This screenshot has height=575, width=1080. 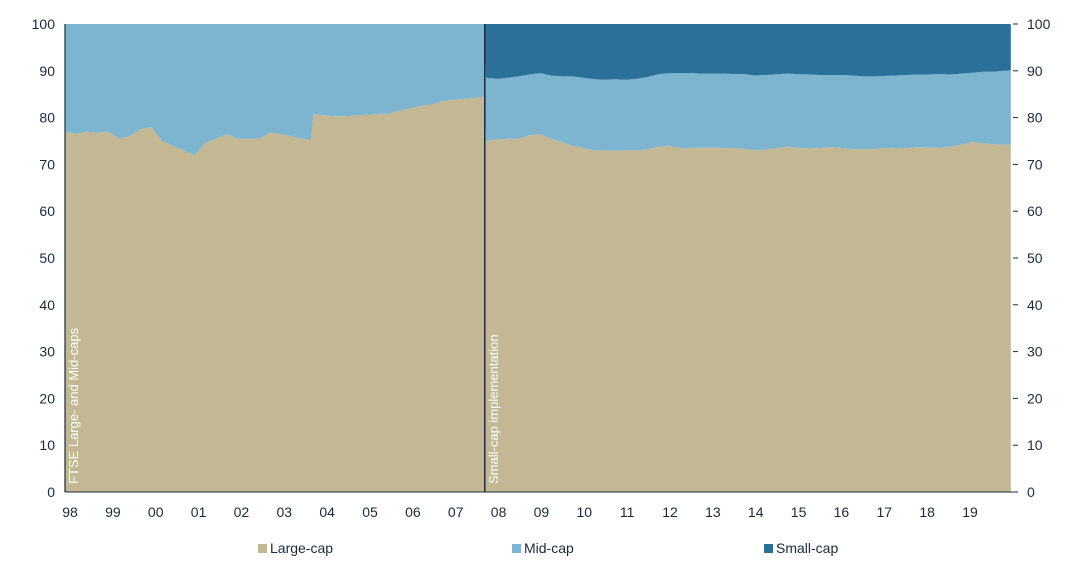 What do you see at coordinates (627, 512) in the screenshot?
I see `x-tick-11-13: 11` at bounding box center [627, 512].